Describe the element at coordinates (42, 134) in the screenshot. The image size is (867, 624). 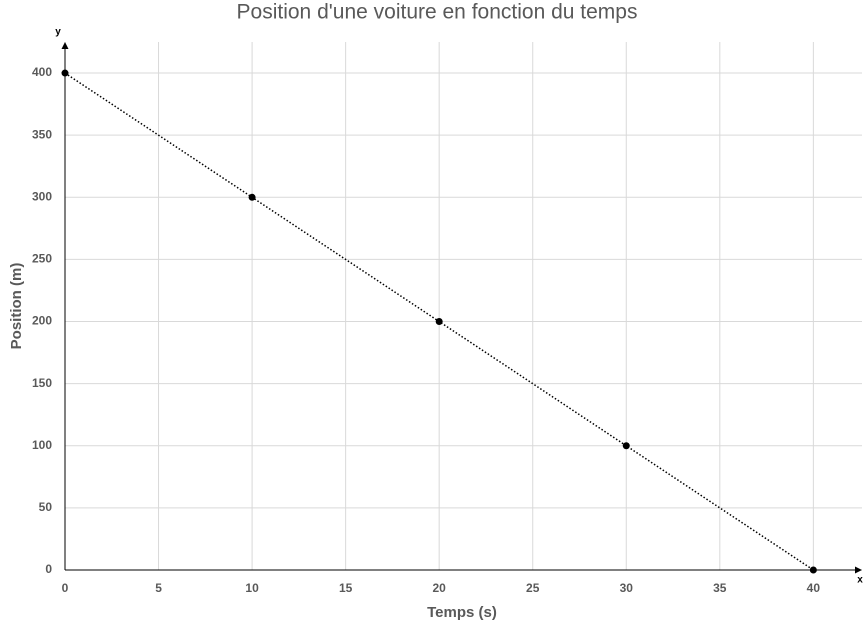
I see `y-tick-label: 350` at that location.